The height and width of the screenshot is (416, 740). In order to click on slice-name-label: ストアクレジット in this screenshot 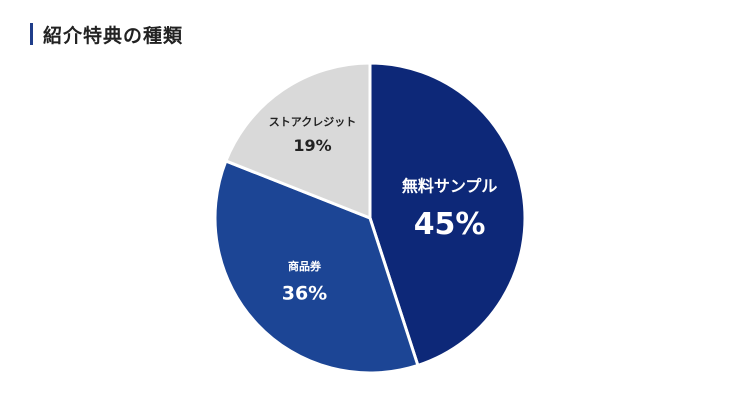, I will do `click(312, 121)`.